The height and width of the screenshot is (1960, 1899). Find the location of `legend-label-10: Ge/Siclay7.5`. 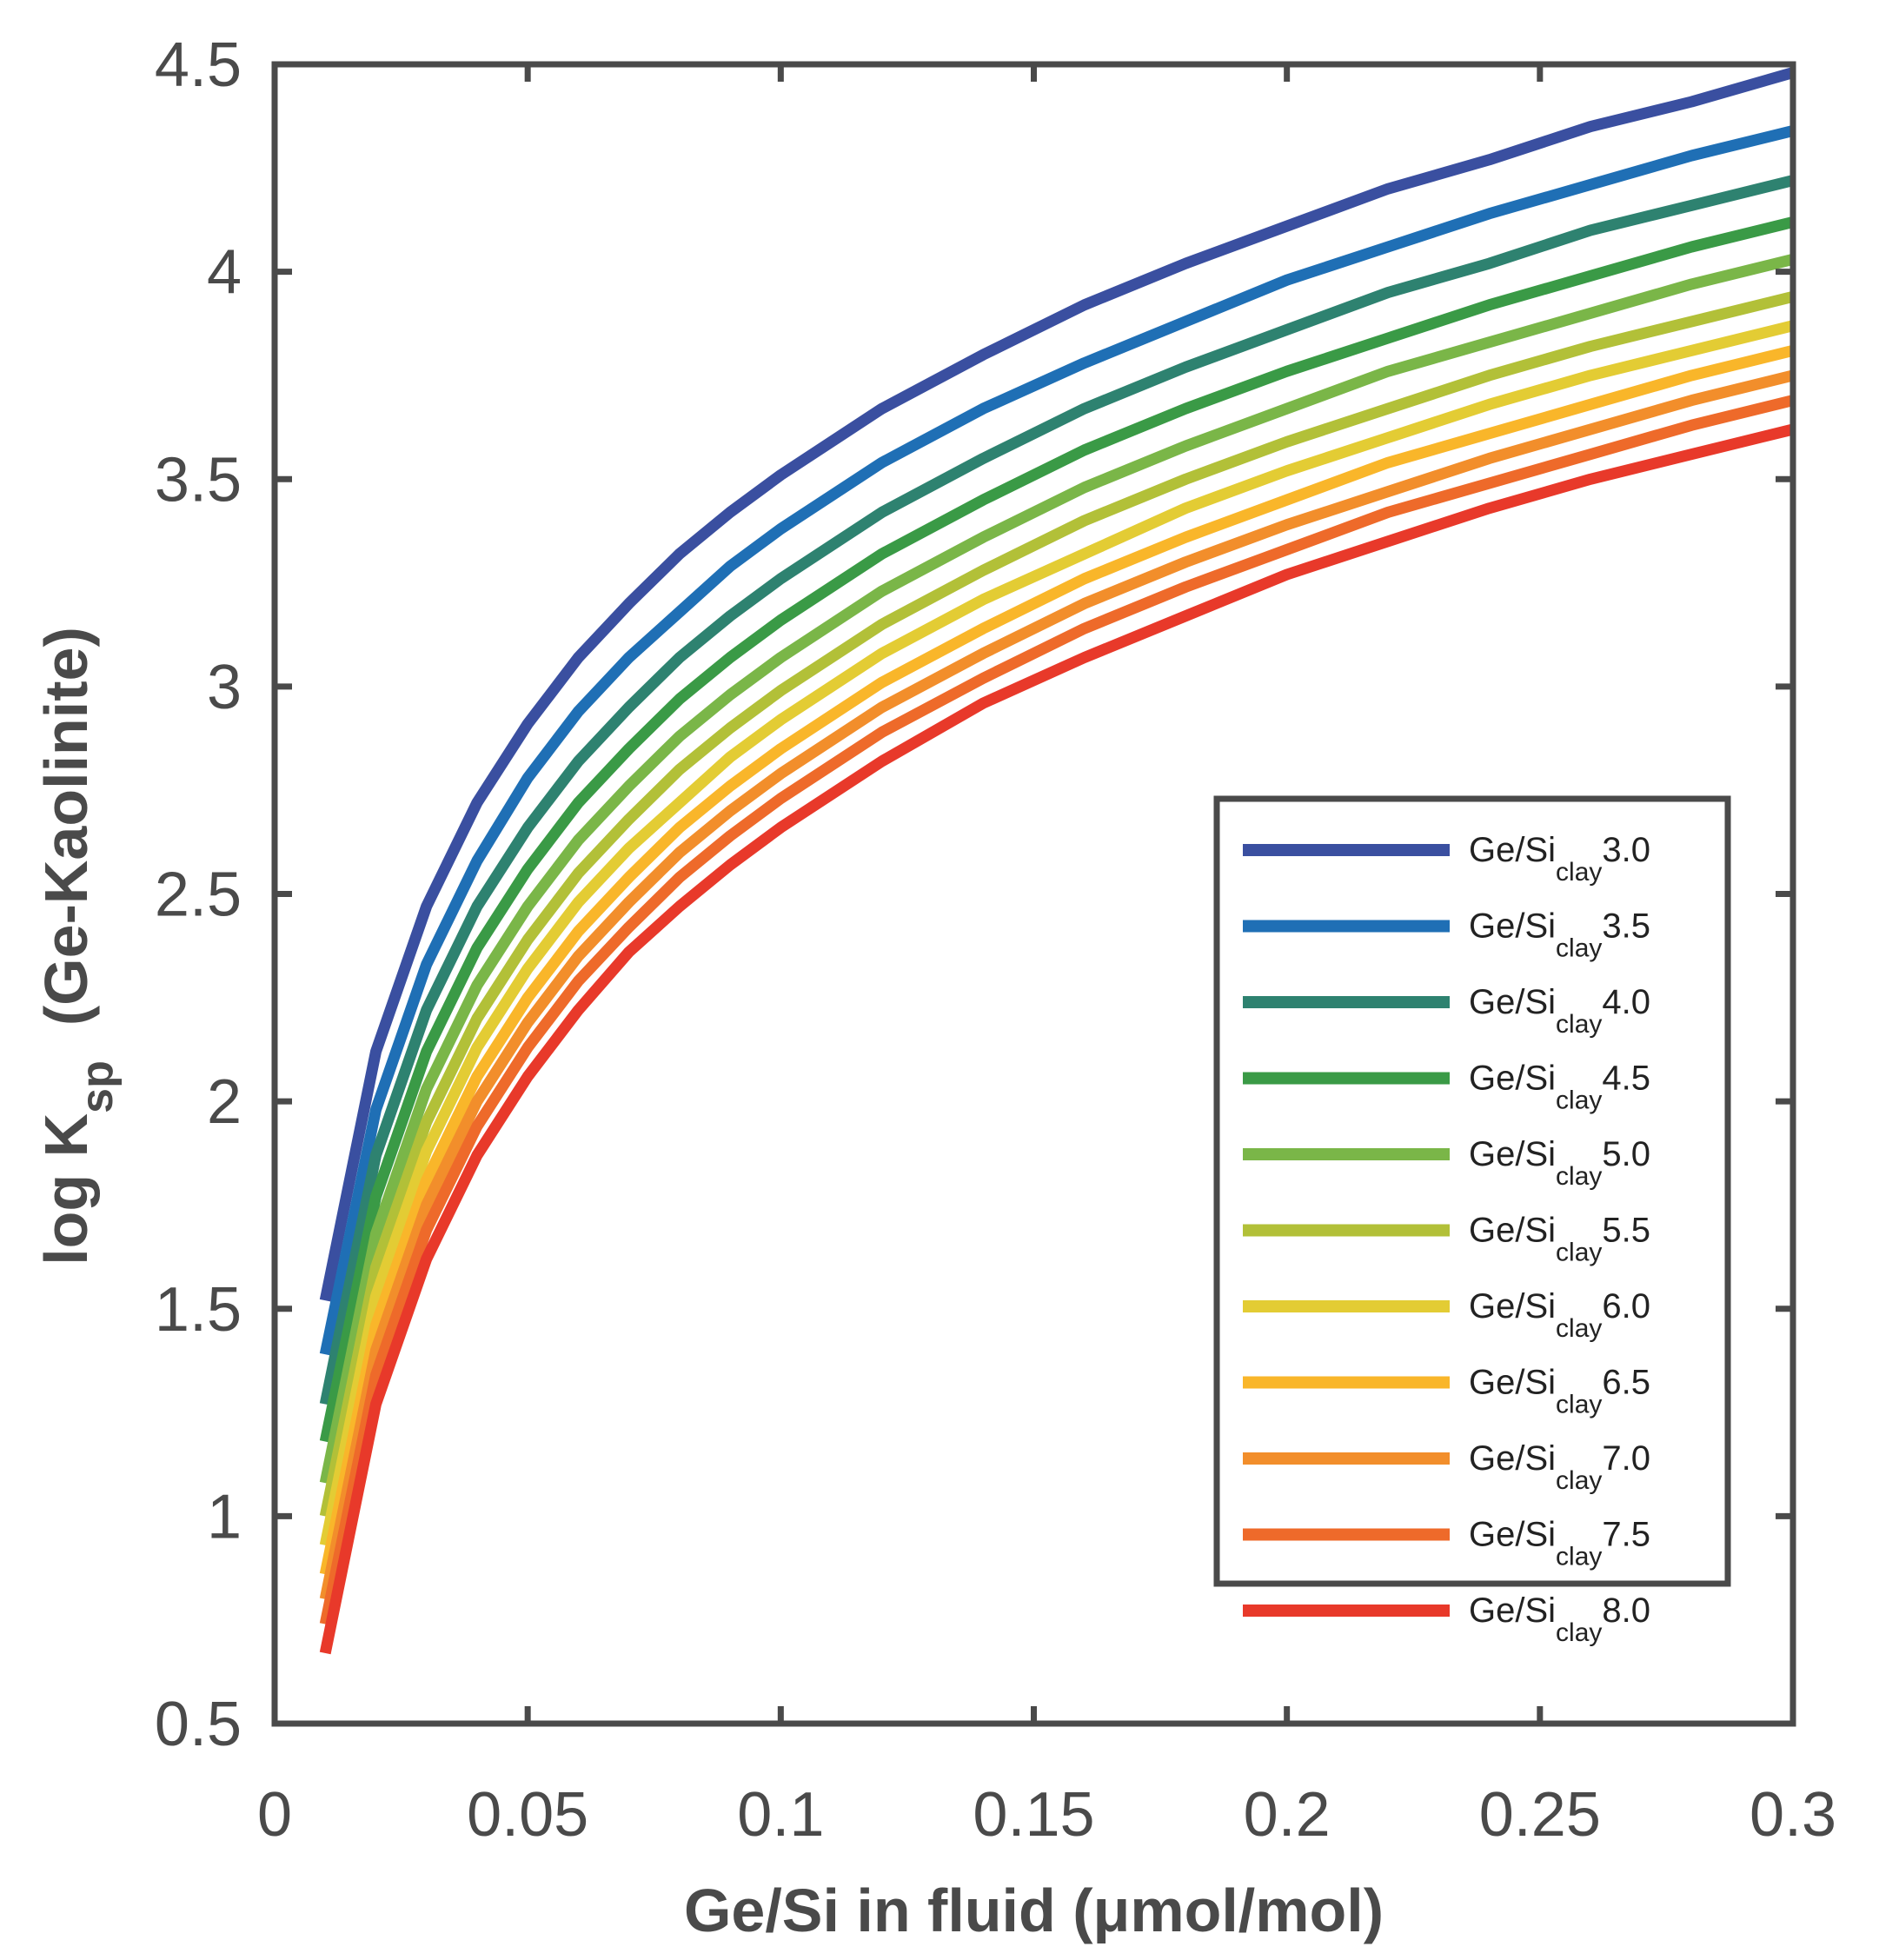

legend-label-10: Ge/Siclay7.5 is located at coordinates (1559, 1543).